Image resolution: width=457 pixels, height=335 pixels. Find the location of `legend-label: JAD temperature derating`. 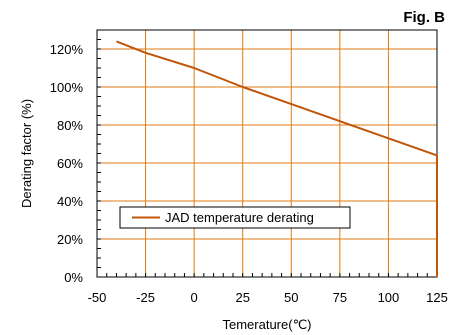

legend-label: JAD temperature derating is located at coordinates (239, 217).